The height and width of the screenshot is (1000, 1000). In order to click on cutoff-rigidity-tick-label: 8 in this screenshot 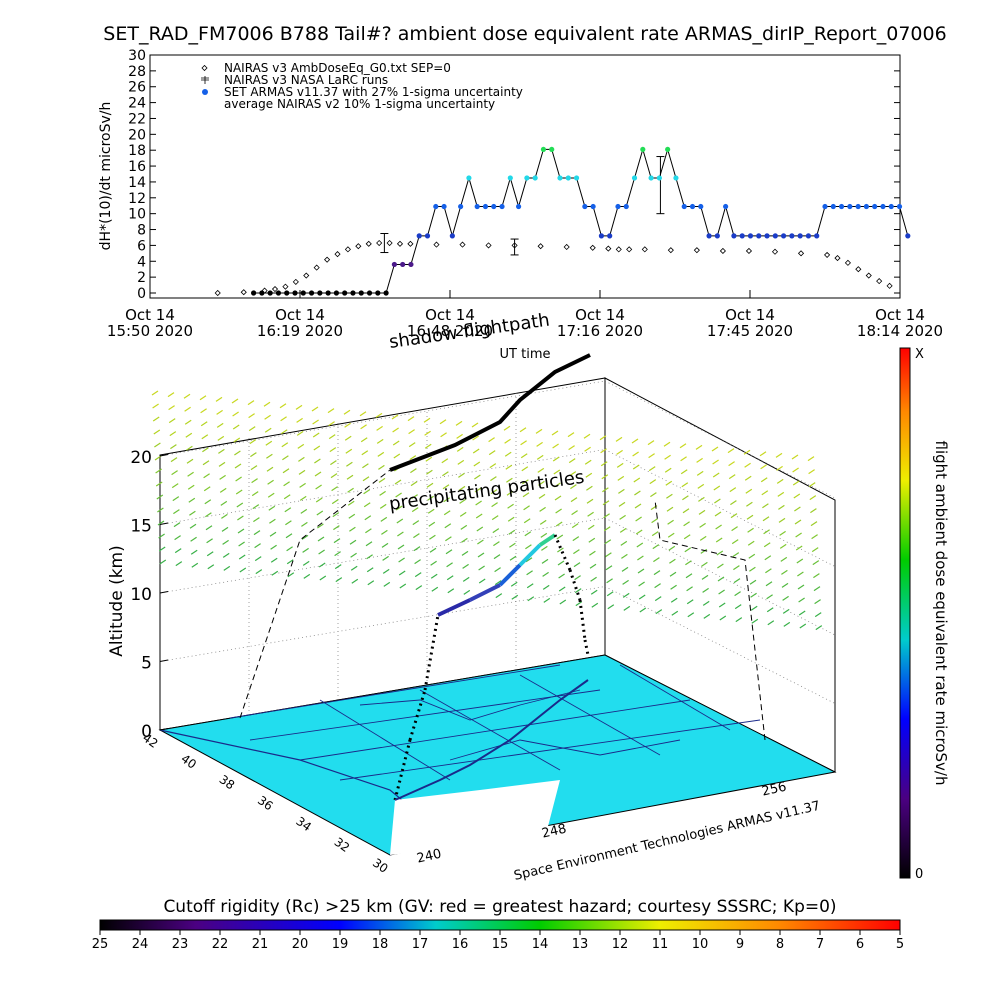, I will do `click(780, 944)`.